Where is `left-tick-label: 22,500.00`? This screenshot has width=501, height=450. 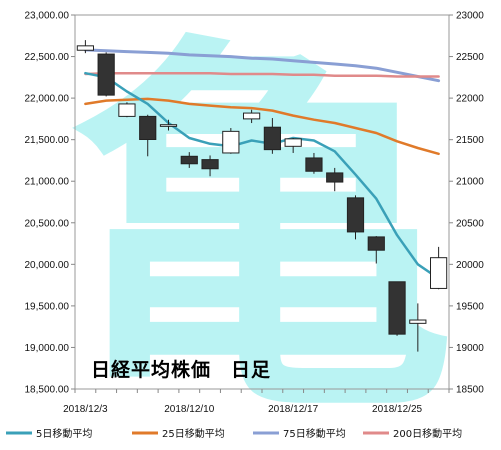
left-tick-label: 22,500.00 is located at coordinates (47, 57).